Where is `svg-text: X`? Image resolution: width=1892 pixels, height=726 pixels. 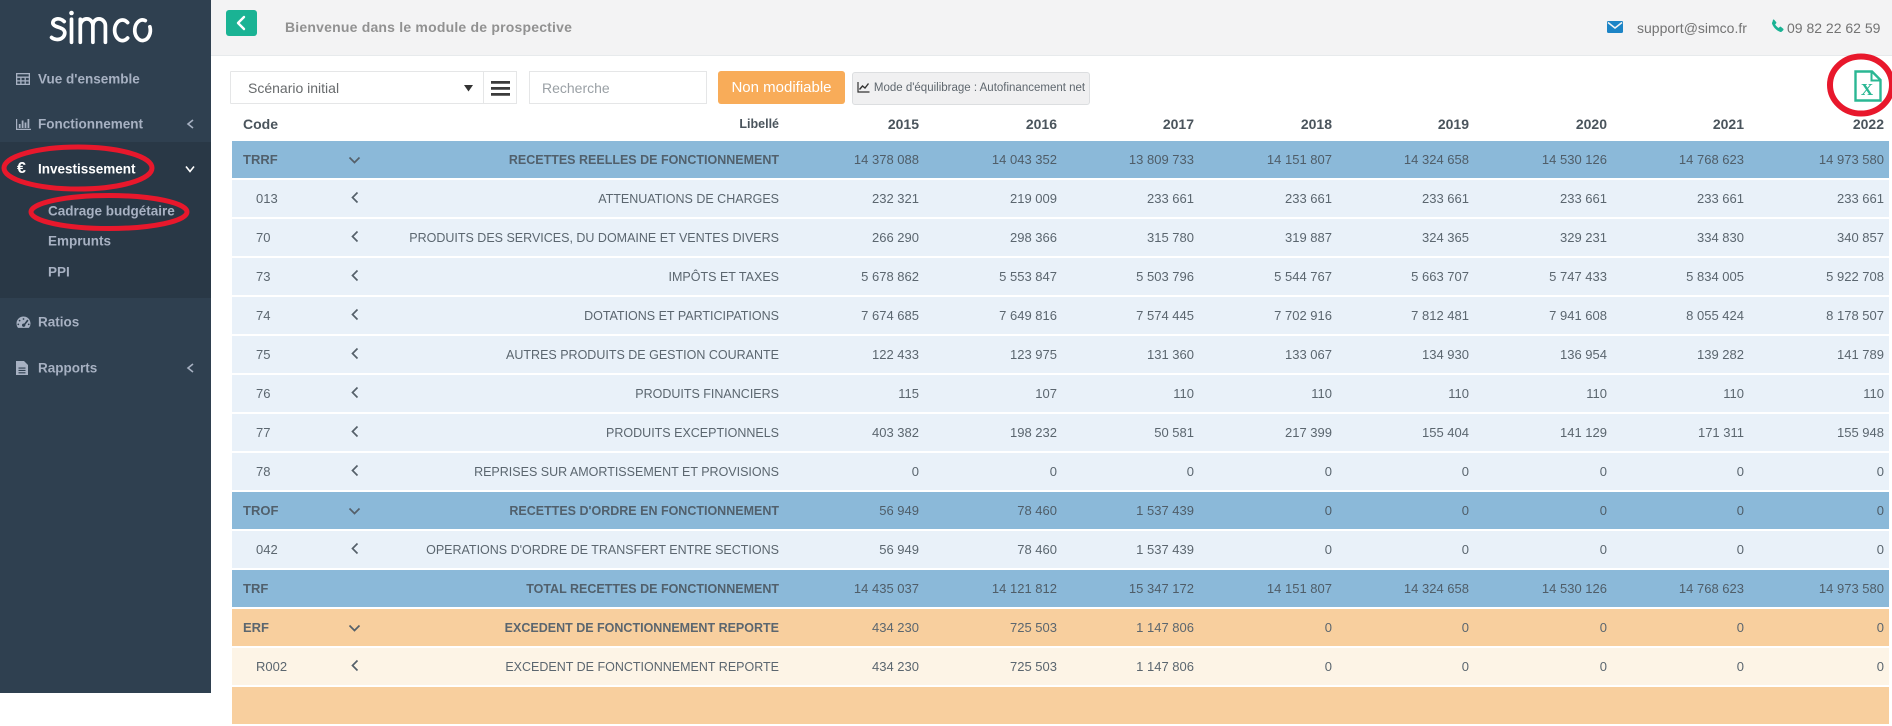 svg-text: X is located at coordinates (1867, 89).